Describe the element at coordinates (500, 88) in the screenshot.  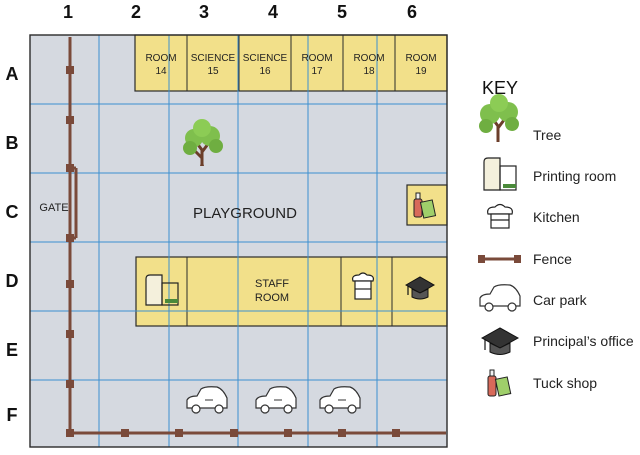
I see `key-title: KEY` at that location.